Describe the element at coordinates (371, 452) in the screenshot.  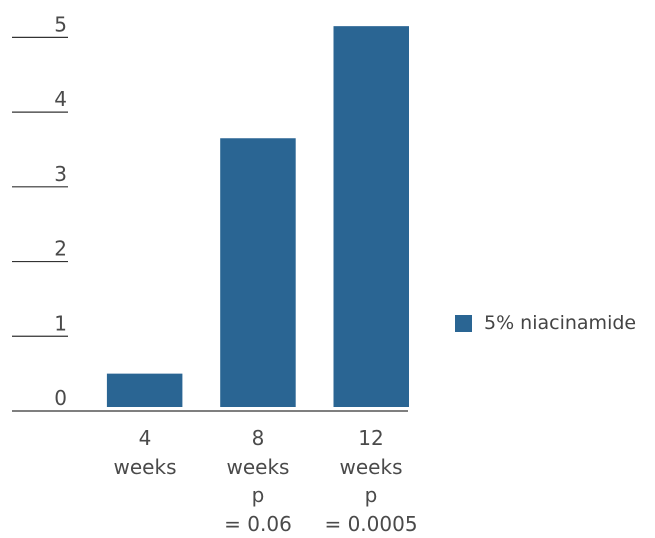
I see `x-tick-label: 12 weeks` at that location.